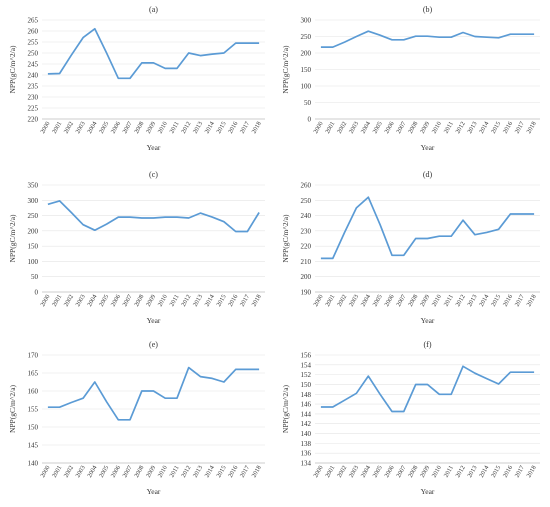 The image size is (550, 507). What do you see at coordinates (33, 109) in the screenshot?
I see `y-tick-label: 225` at bounding box center [33, 109].